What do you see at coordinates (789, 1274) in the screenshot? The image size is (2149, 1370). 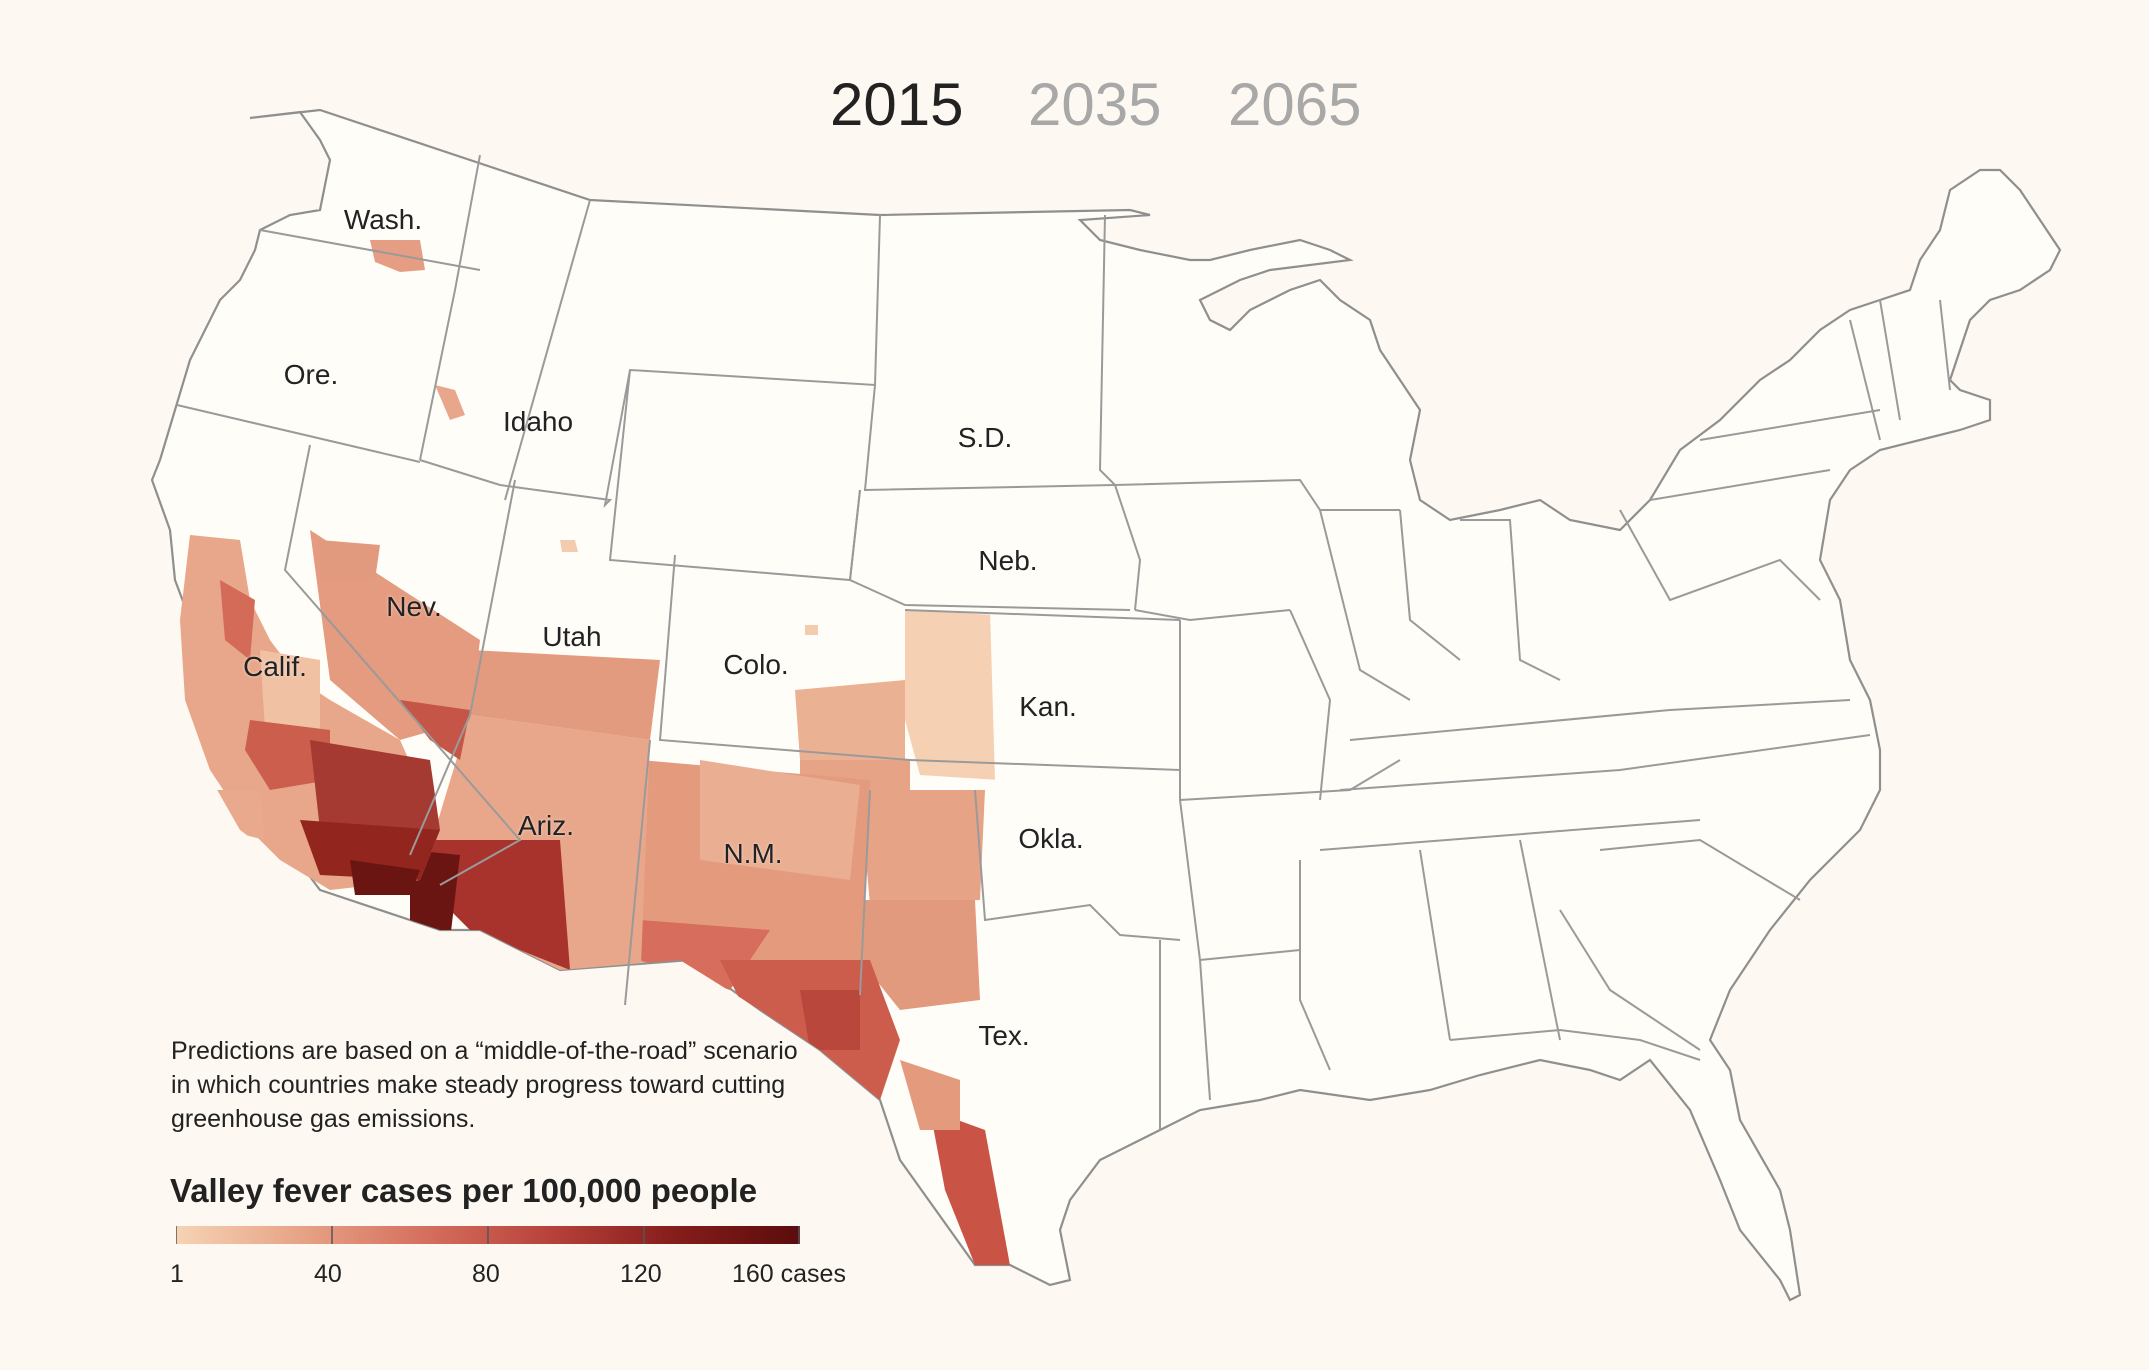 I see `legend-tick-label: 160 cases` at bounding box center [789, 1274].